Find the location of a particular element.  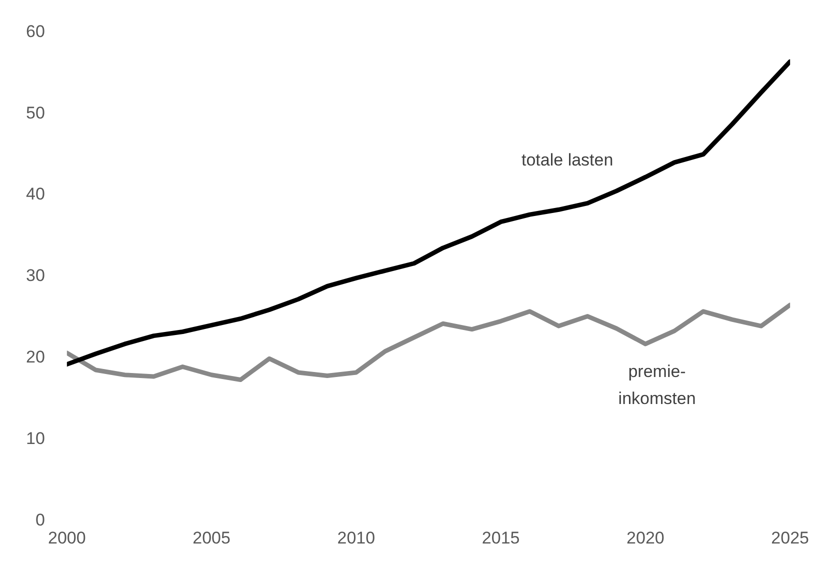

x-tick-label: 2015 is located at coordinates (501, 538).